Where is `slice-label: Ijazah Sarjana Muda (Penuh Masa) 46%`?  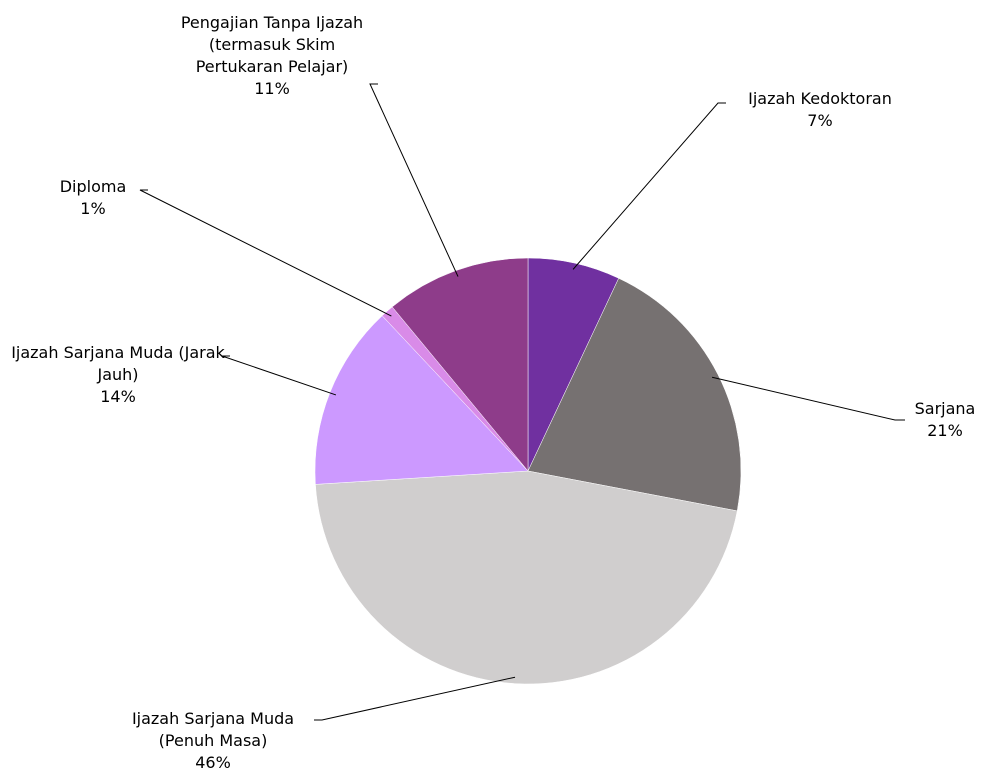
slice-label: Ijazah Sarjana Muda (Penuh Masa) 46% is located at coordinates (213, 741).